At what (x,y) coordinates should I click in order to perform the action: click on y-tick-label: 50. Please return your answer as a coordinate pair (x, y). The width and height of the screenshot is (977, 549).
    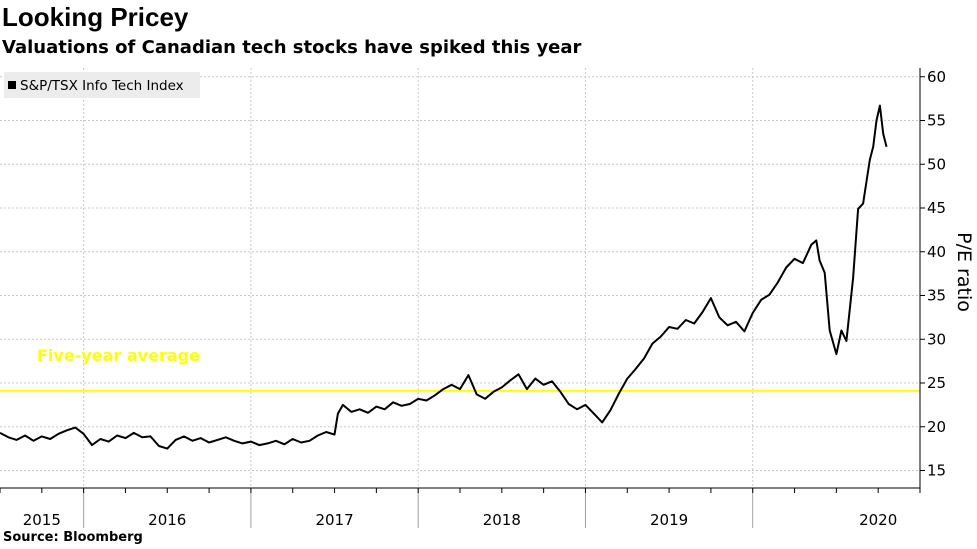
    Looking at the image, I should click on (936, 164).